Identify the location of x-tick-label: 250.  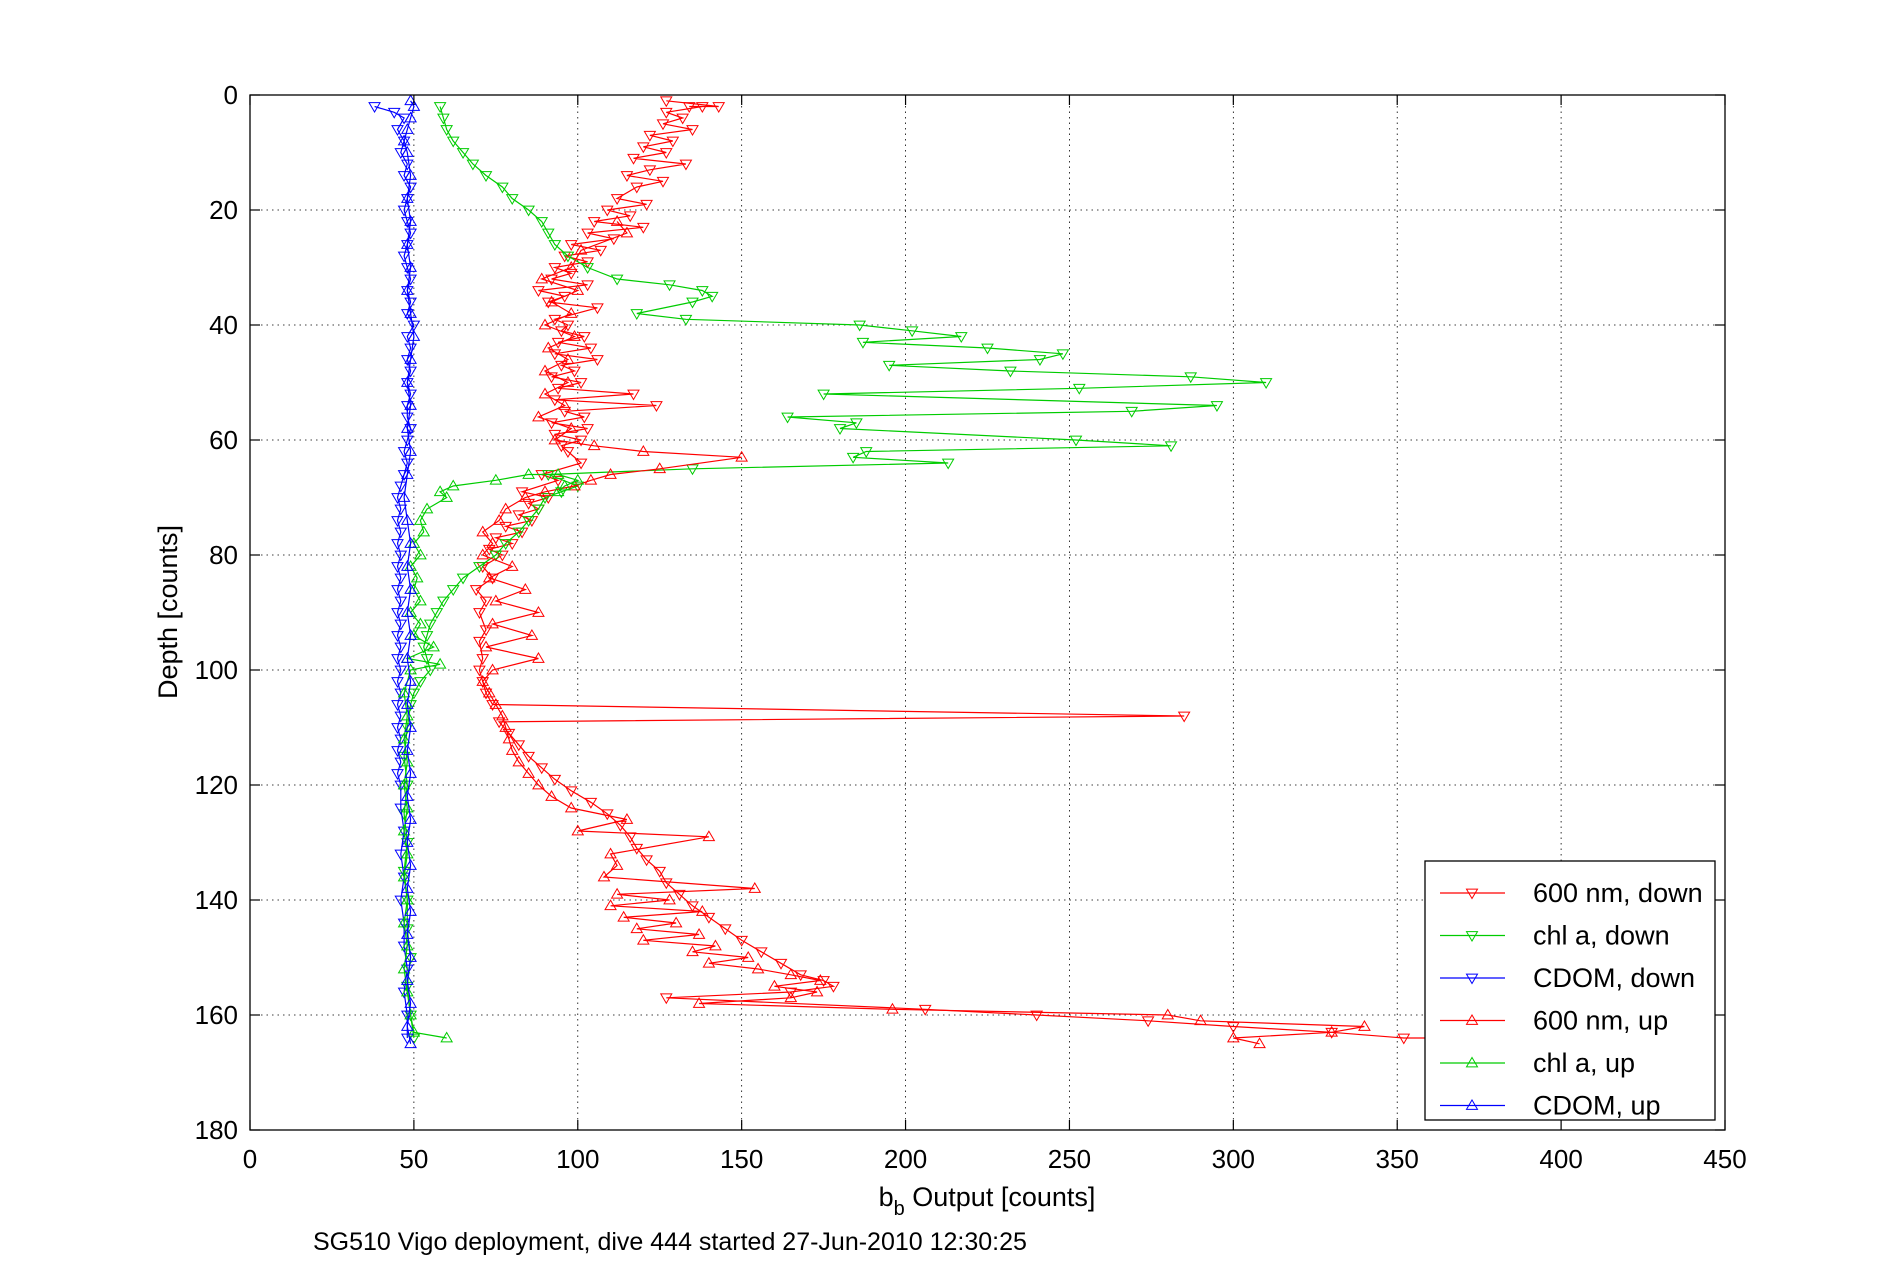
(1069, 1159).